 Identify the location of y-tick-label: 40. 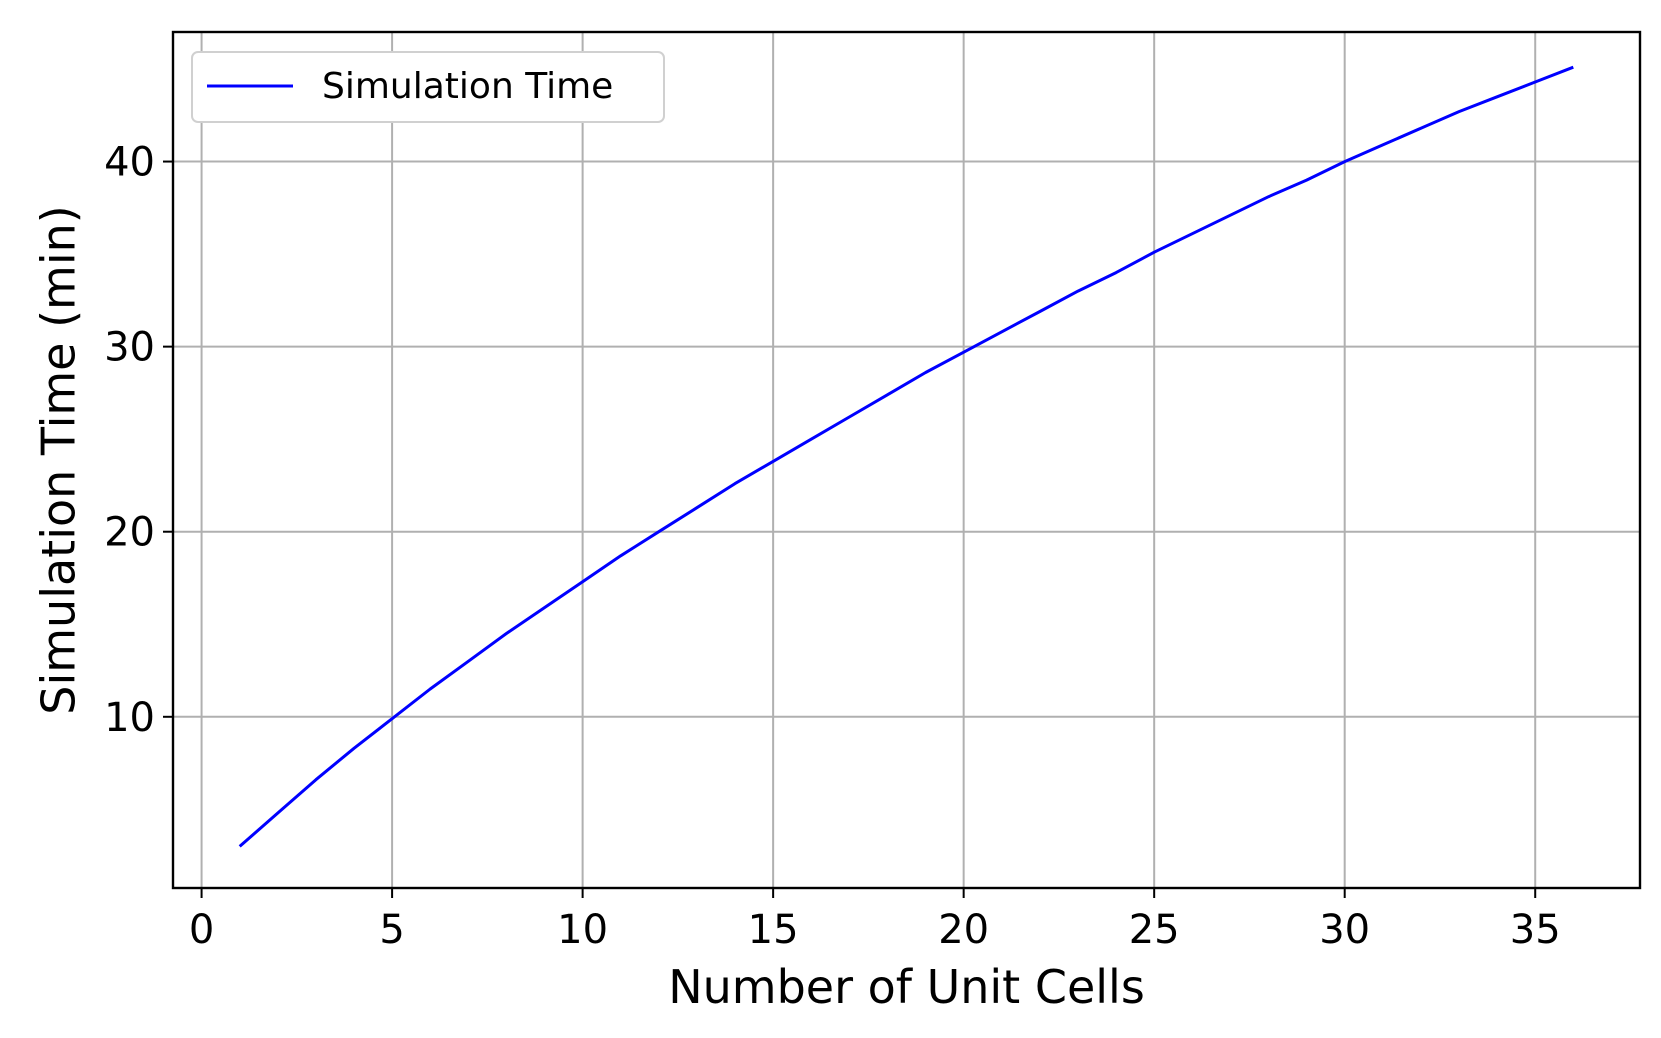
(129, 163).